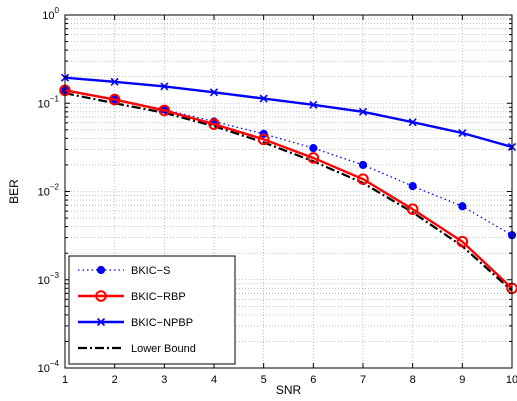 This screenshot has height=401, width=517. I want to click on x-tick-label: 3, so click(164, 380).